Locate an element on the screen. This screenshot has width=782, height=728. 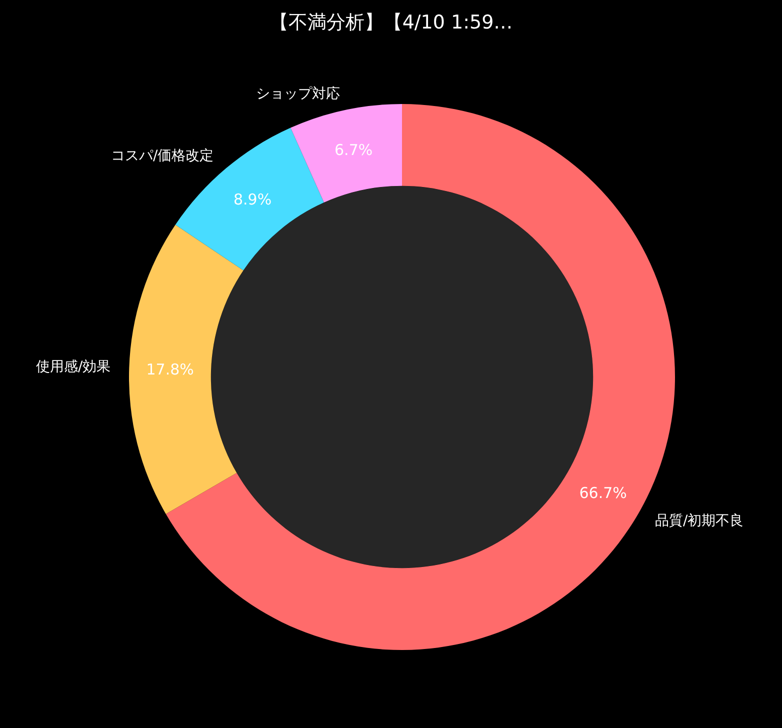
slice-label: ショップ対応 is located at coordinates (298, 94).